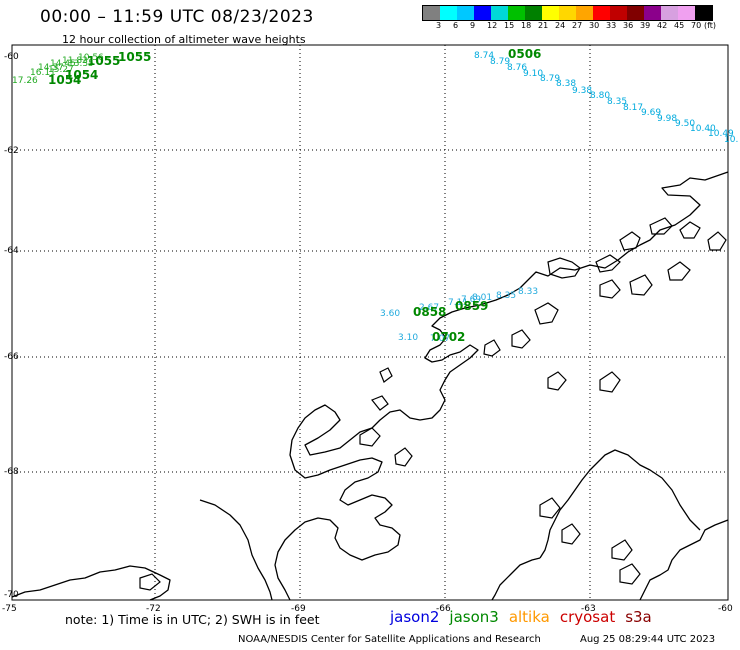  Describe the element at coordinates (390, 314) in the screenshot. I see `wave-height-value: 3.60` at that location.